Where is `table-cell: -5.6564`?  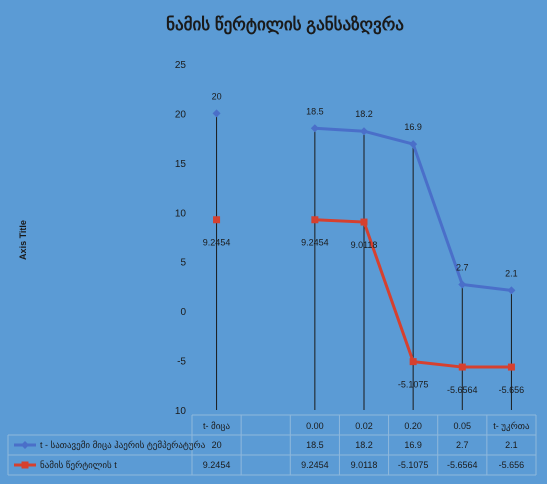 table-cell: -5.6564 is located at coordinates (462, 465).